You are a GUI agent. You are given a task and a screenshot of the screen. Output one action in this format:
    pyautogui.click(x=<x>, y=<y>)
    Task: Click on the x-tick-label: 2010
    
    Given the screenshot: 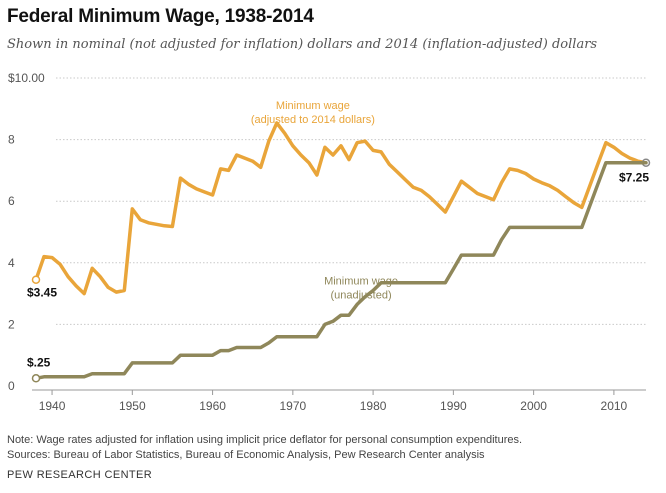 What is the action you would take?
    pyautogui.click(x=614, y=406)
    